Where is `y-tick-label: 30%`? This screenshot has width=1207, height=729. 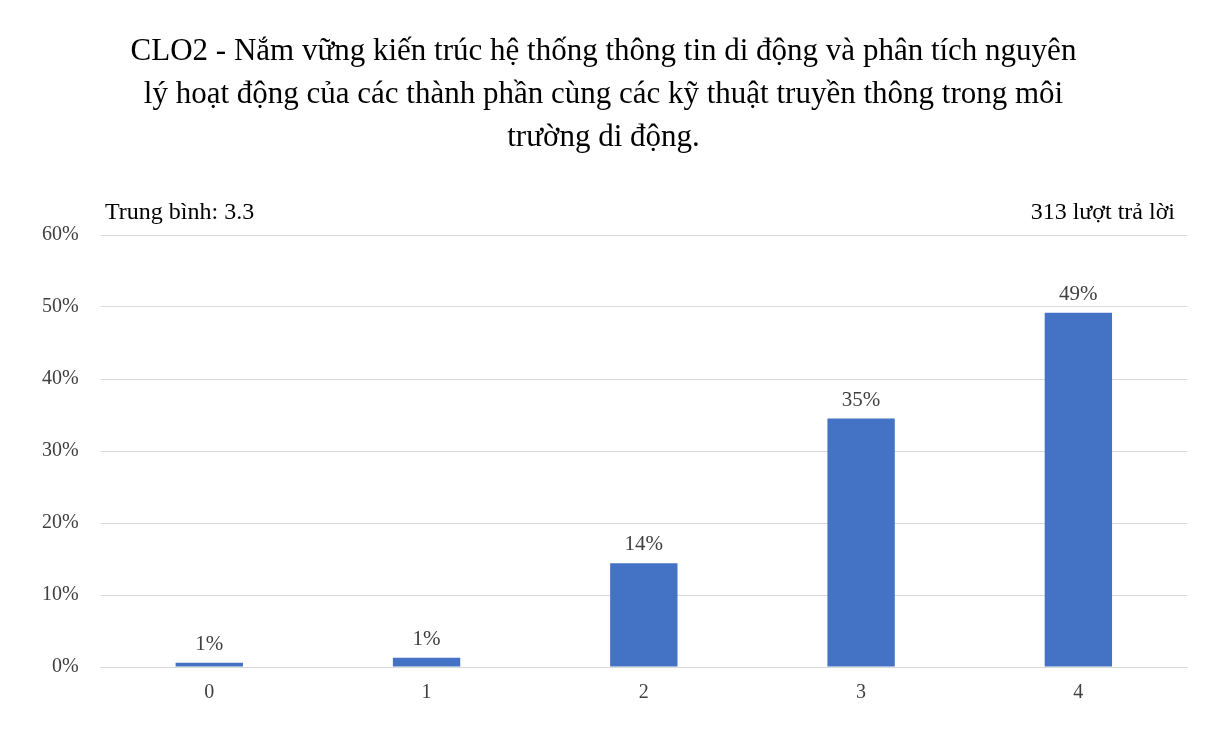 y-tick-label: 30% is located at coordinates (60, 449).